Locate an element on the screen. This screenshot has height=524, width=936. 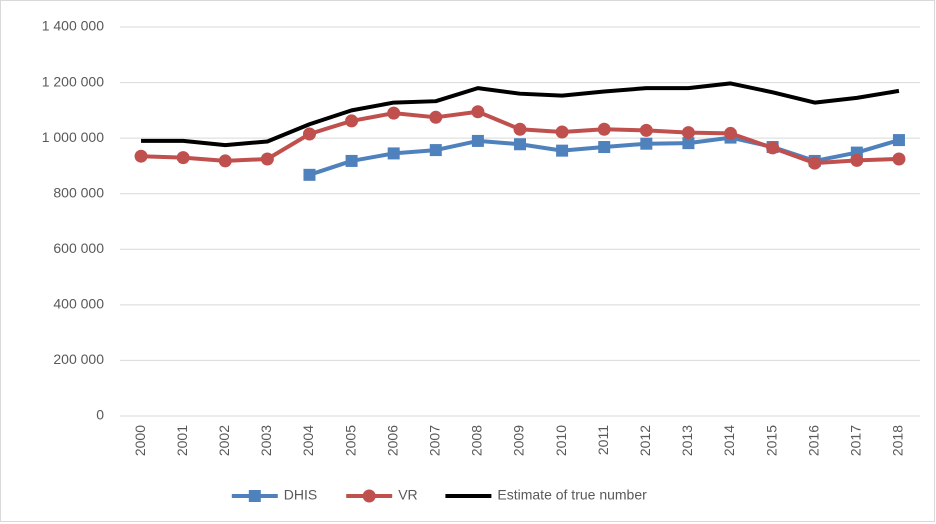
x-tick-label: 2012 is located at coordinates (645, 440).